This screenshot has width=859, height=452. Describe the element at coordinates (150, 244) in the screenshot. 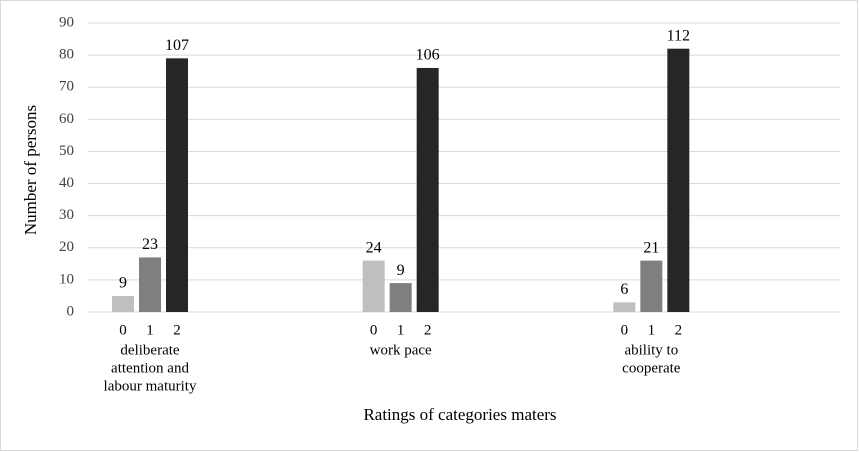

I see `data-label: 23` at that location.